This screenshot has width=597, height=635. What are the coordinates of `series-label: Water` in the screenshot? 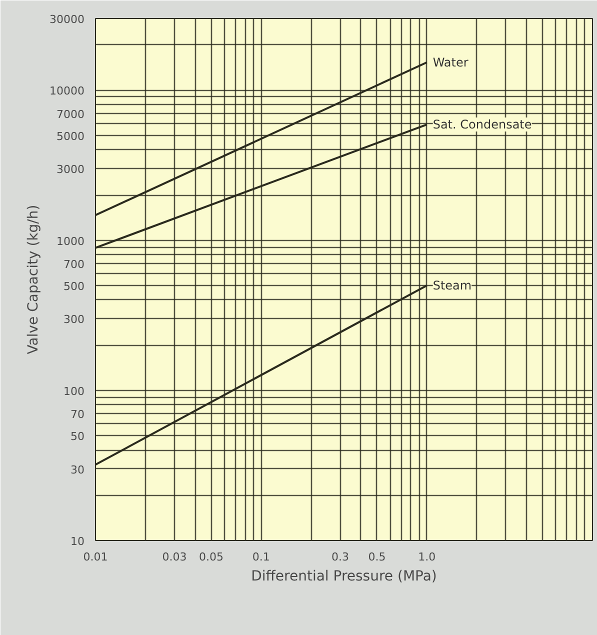 It's located at (450, 62).